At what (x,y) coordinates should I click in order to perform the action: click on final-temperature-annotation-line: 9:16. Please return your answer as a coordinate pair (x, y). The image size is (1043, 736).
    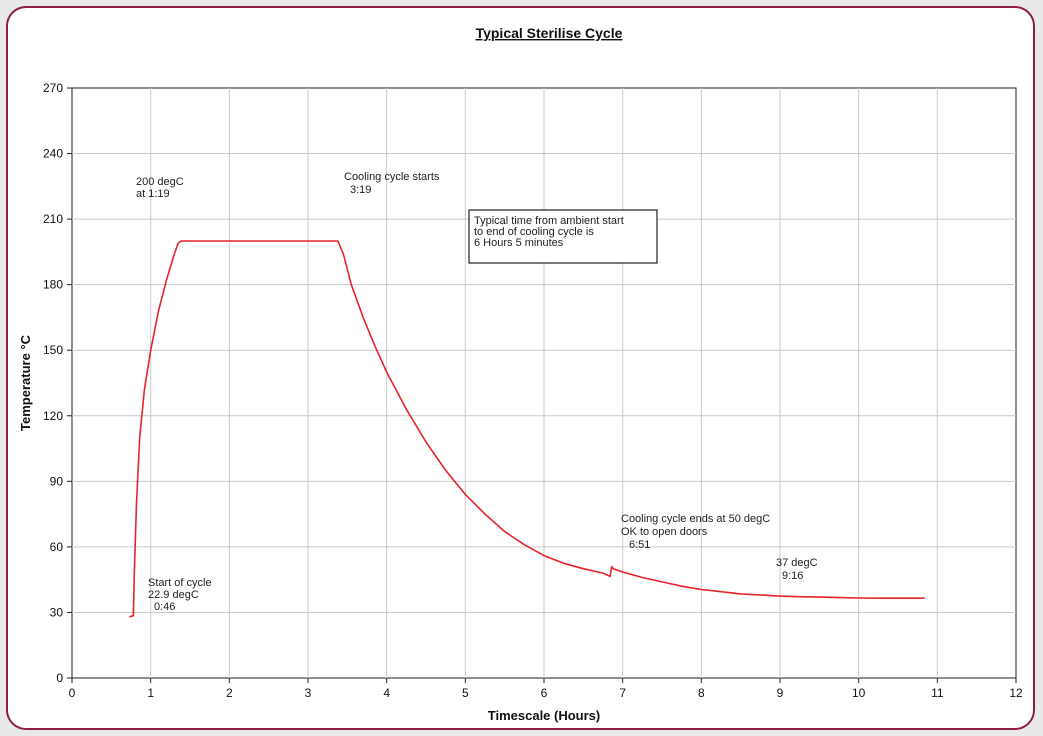
    Looking at the image, I should click on (792, 576).